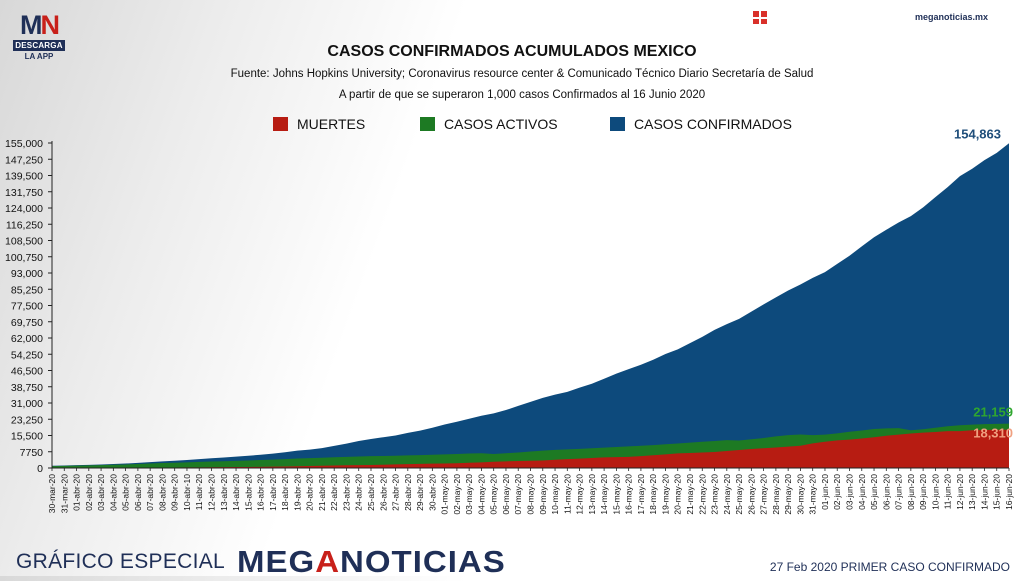 The height and width of the screenshot is (581, 1024). What do you see at coordinates (396, 492) in the screenshot?
I see `x-tick-label: 27-abr-20` at bounding box center [396, 492].